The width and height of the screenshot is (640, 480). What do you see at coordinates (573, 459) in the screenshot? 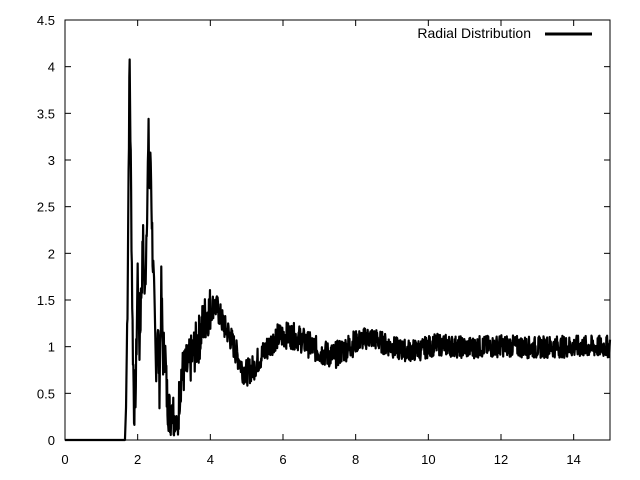
I see `x-tick-label: 14` at bounding box center [573, 459].